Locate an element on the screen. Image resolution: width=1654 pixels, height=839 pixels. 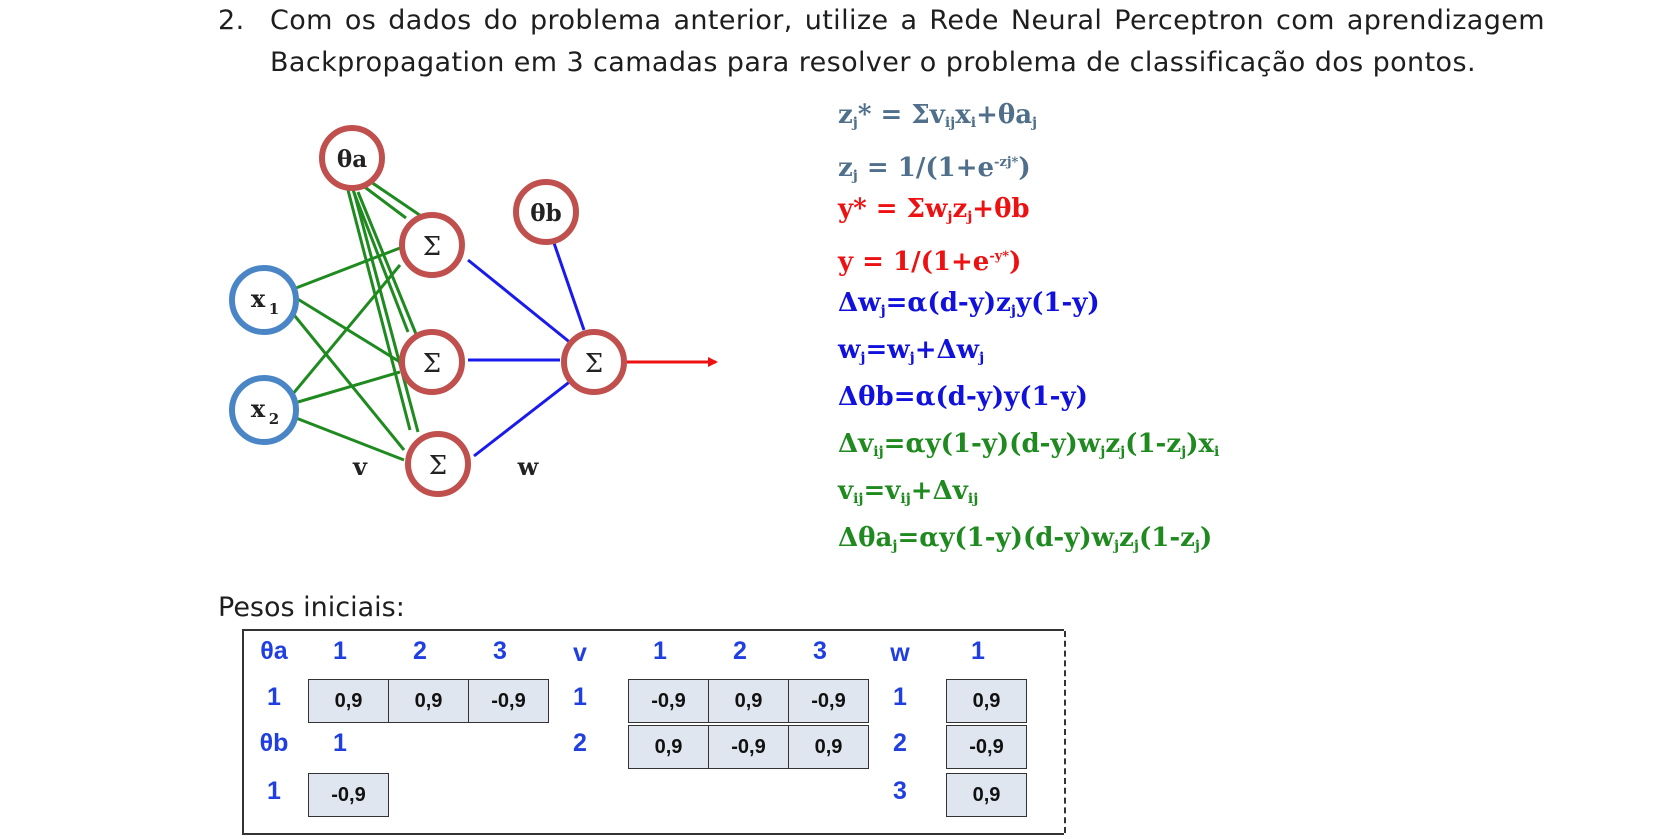
v-2-3: 0,9 is located at coordinates (828, 747).